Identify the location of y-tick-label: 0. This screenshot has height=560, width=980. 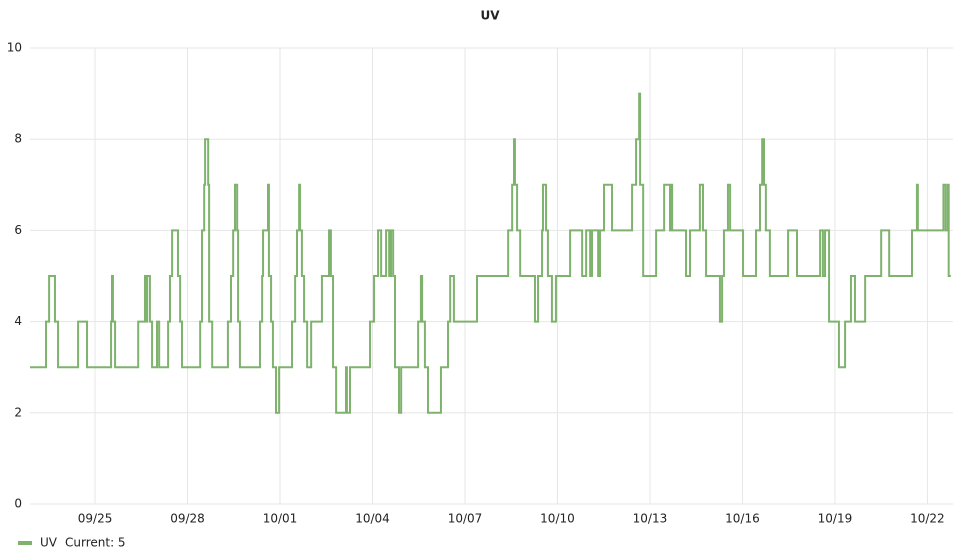
(18, 504).